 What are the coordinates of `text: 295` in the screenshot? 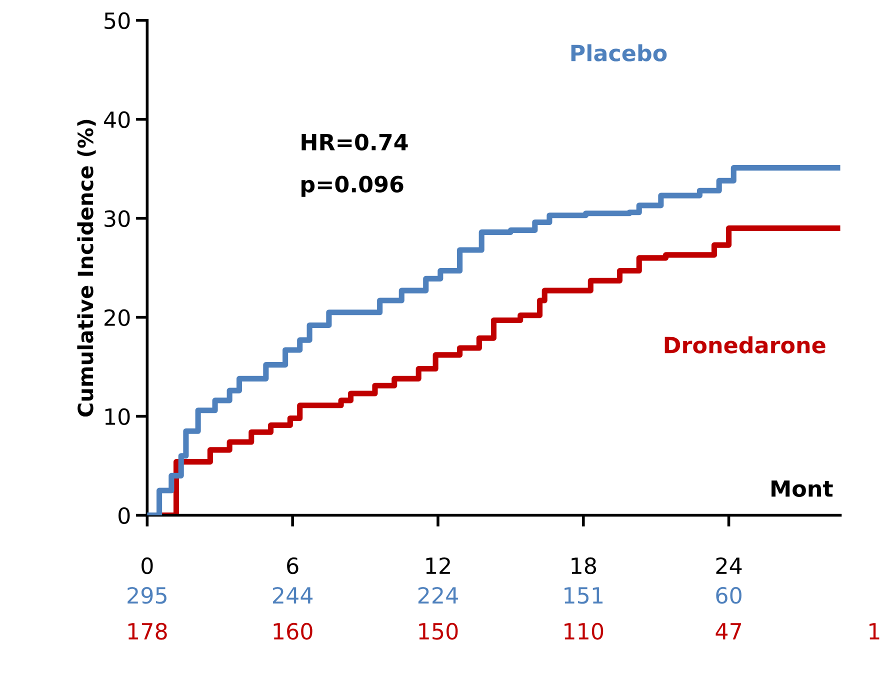 It's located at (147, 595).